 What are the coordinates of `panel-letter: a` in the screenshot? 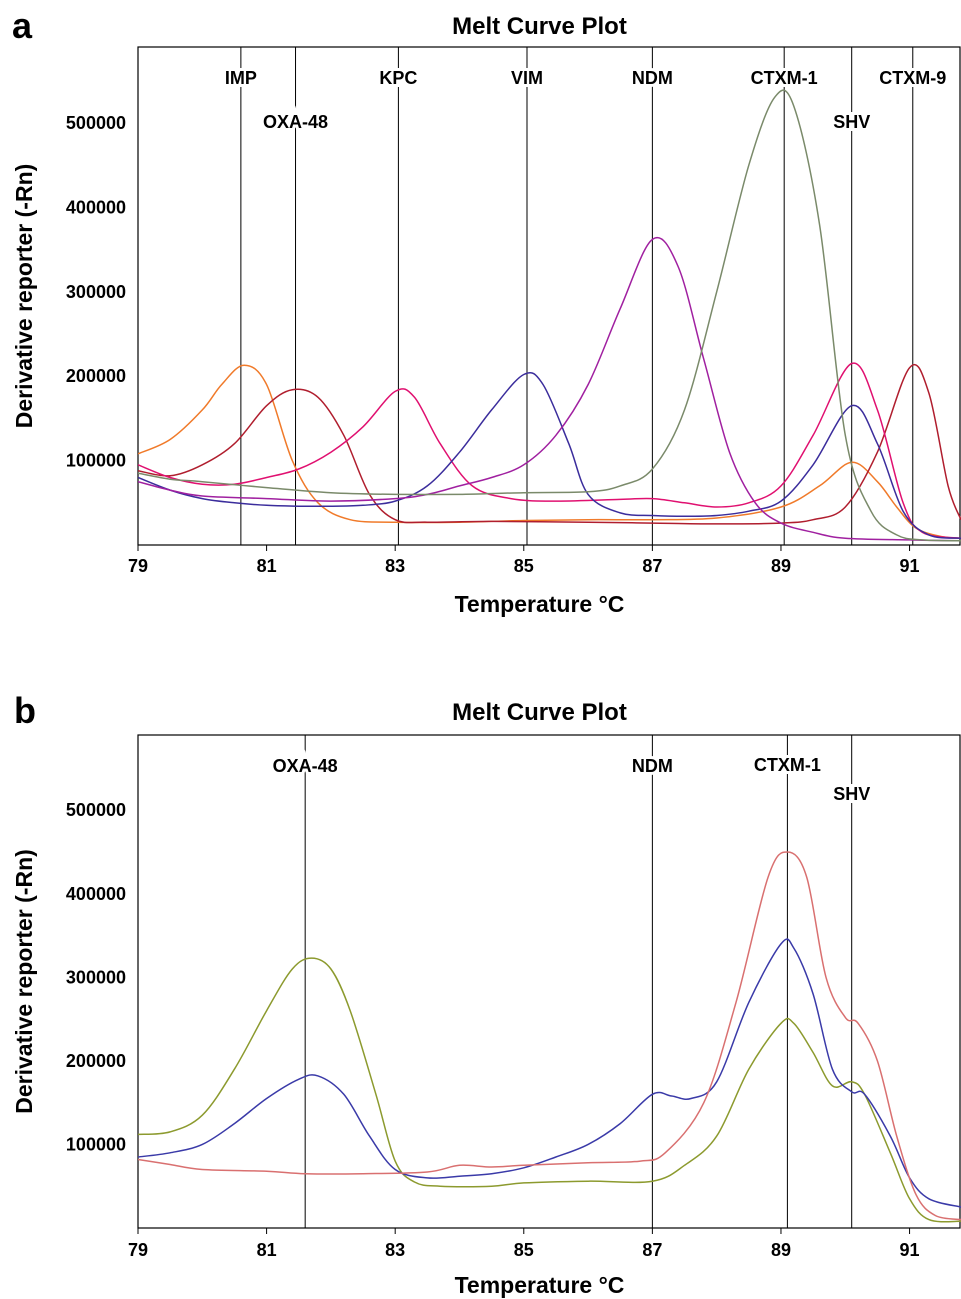 It's located at (22, 25).